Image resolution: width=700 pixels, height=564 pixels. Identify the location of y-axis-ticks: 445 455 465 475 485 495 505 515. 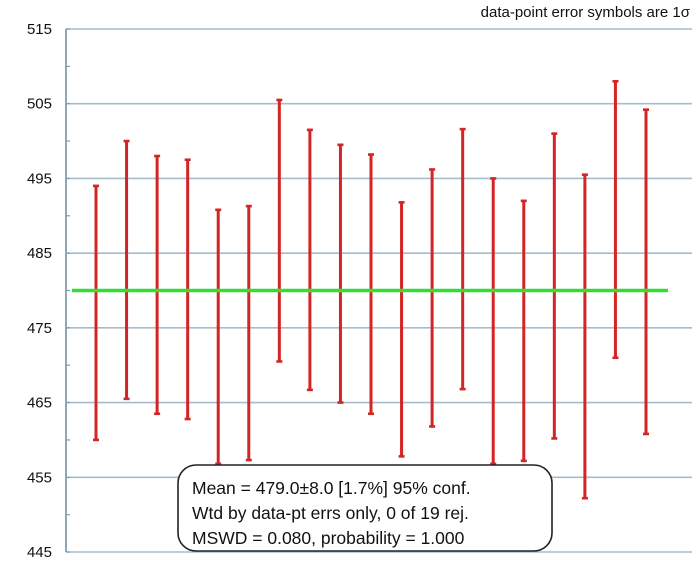
(39, 291).